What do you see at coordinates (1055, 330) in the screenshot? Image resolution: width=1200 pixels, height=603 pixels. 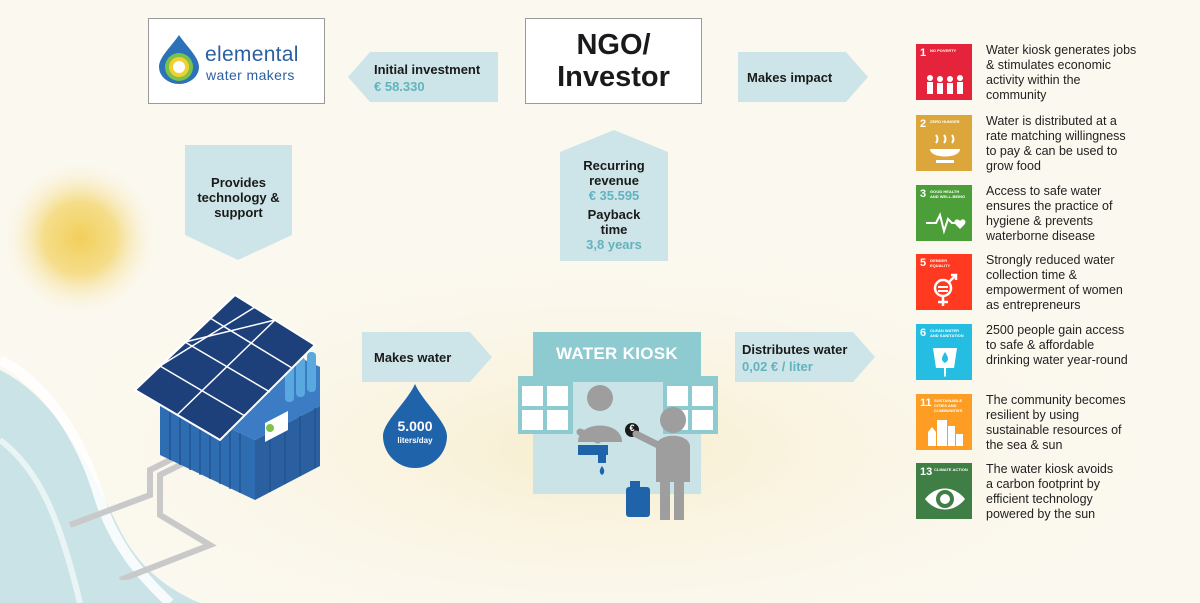 I see `sdg-description-line: 2500 people gain access` at bounding box center [1055, 330].